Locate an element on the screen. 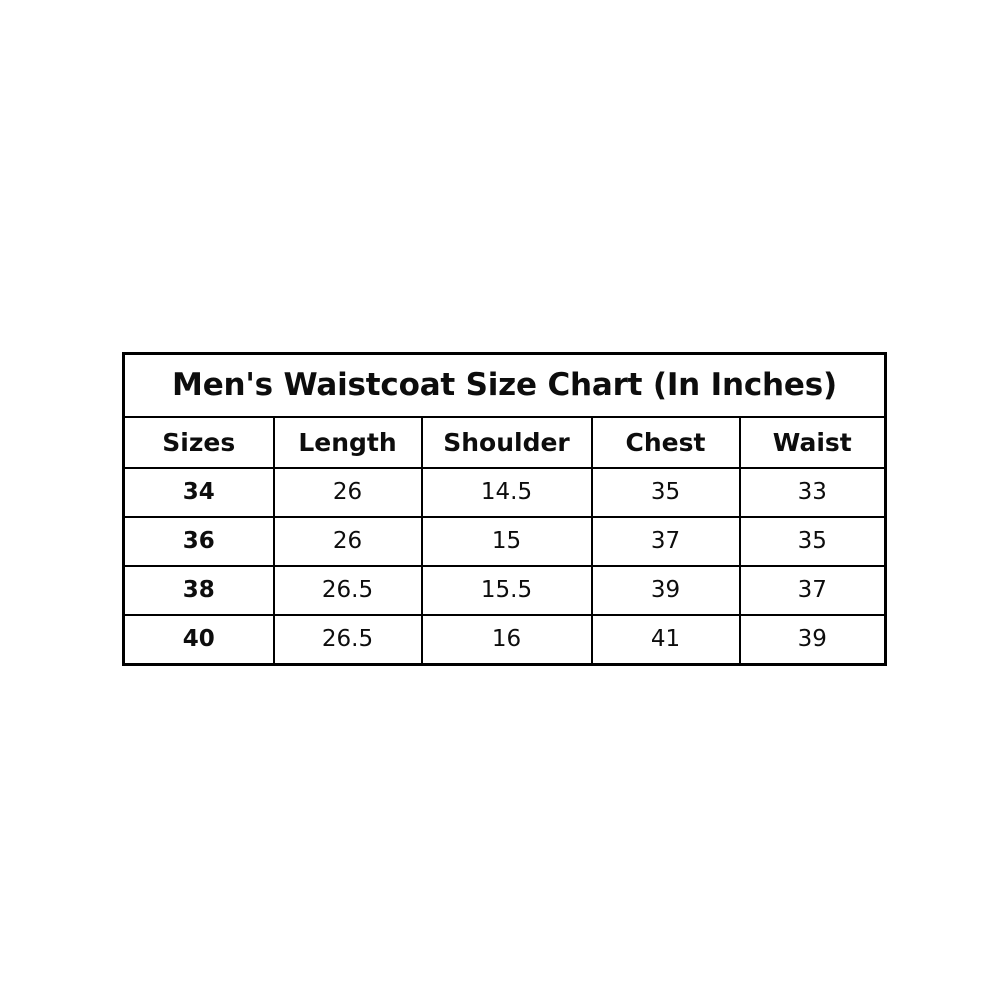 Image resolution: width=1000 pixels, height=1000 pixels. cell-waist: 37 is located at coordinates (812, 590).